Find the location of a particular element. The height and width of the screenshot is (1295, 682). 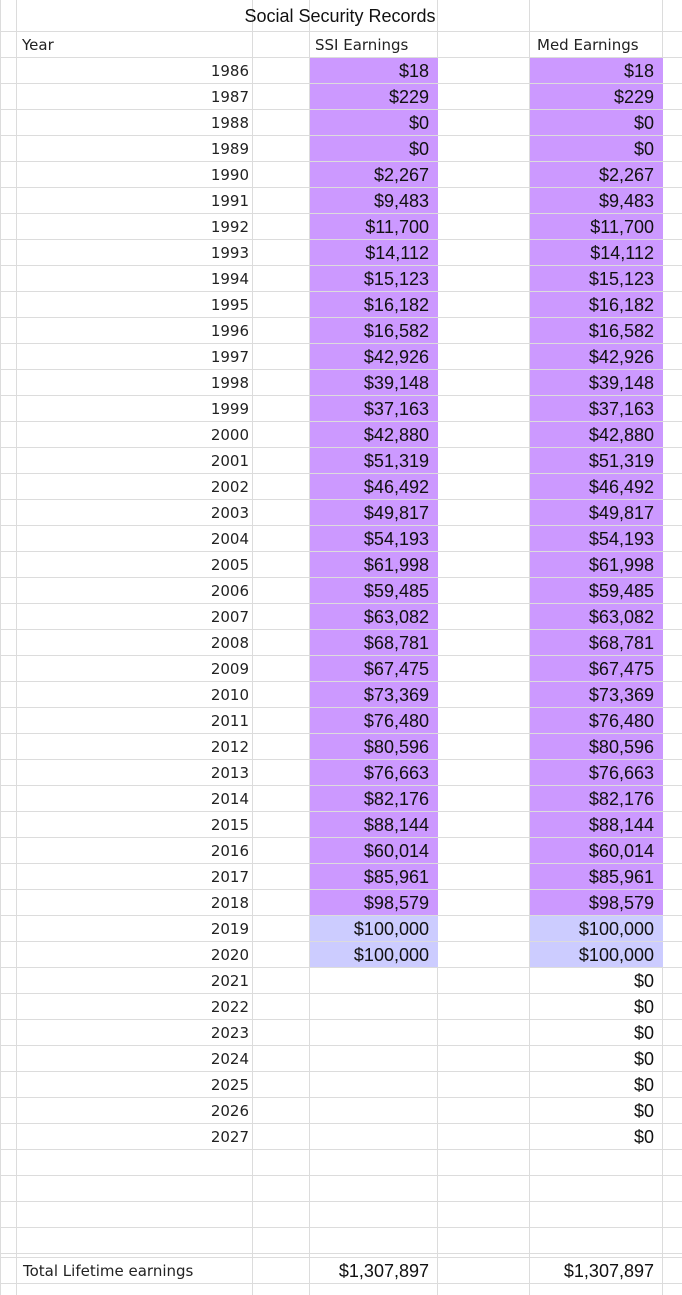

med-earnings-cell: $63,082 is located at coordinates (596, 616).